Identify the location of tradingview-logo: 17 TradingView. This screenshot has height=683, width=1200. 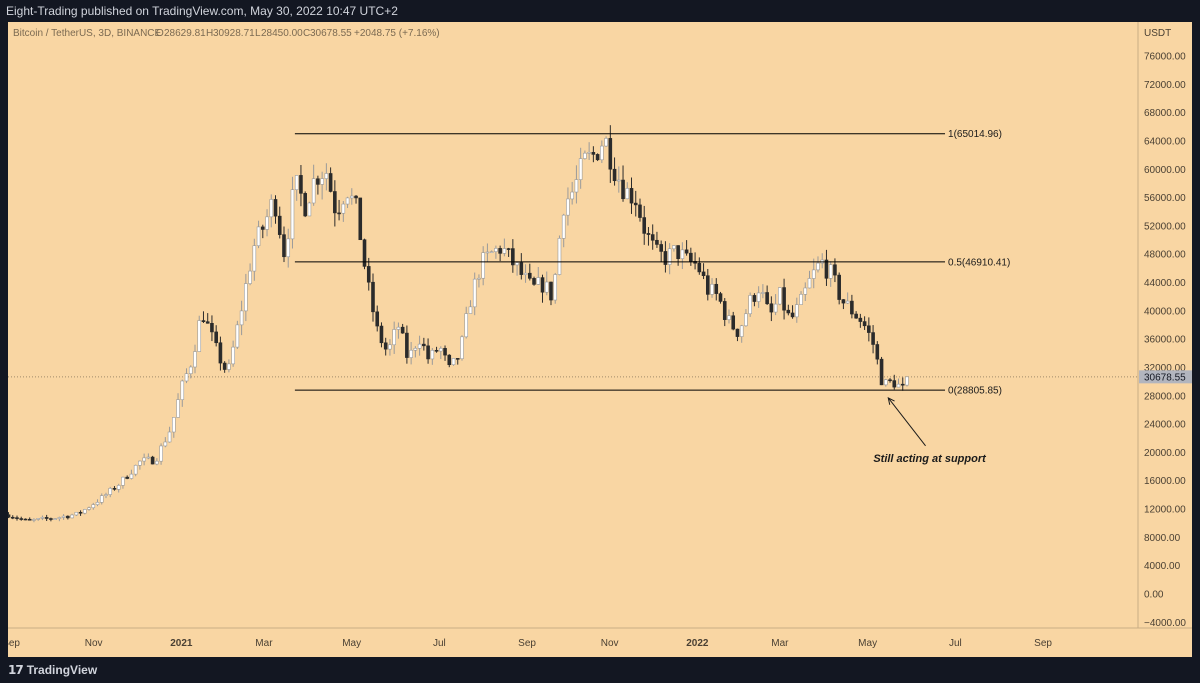
(52, 670).